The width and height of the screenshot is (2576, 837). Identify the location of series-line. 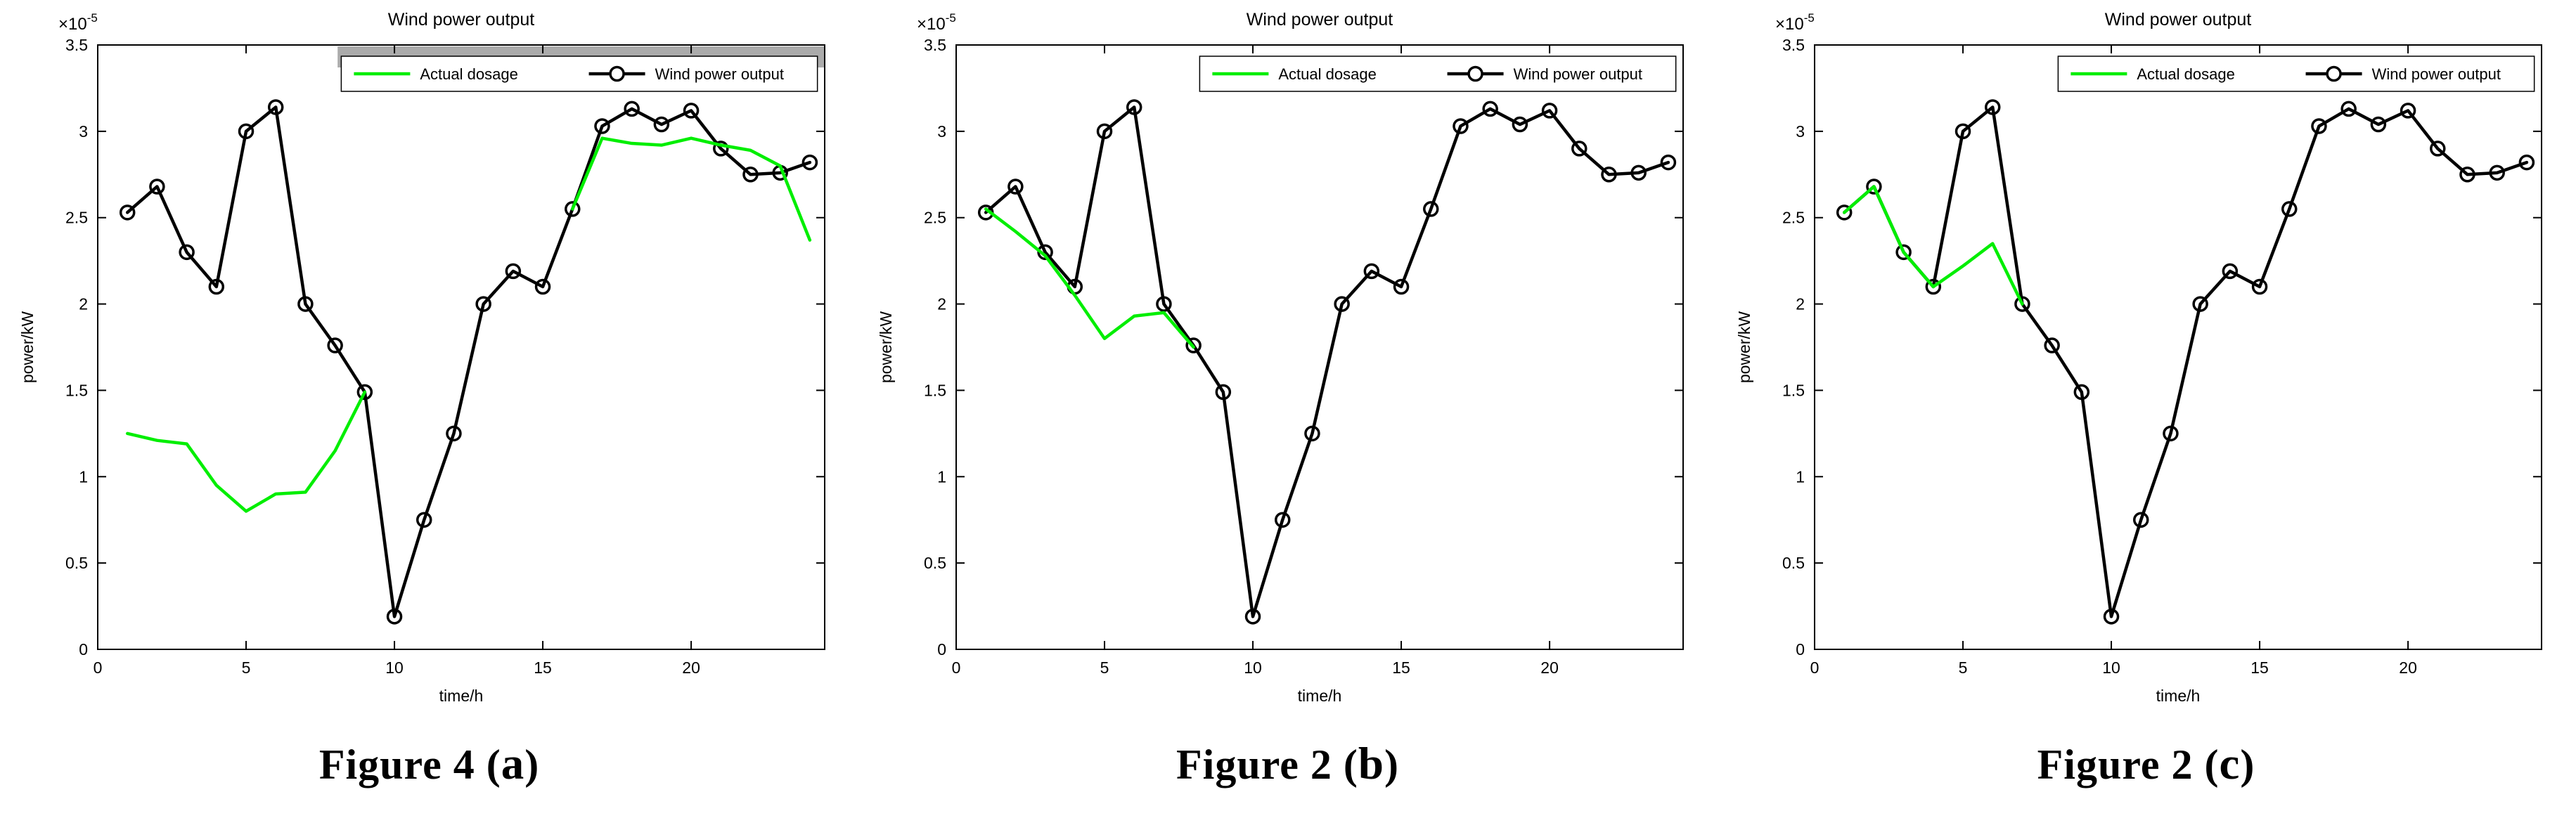
(1933, 245).